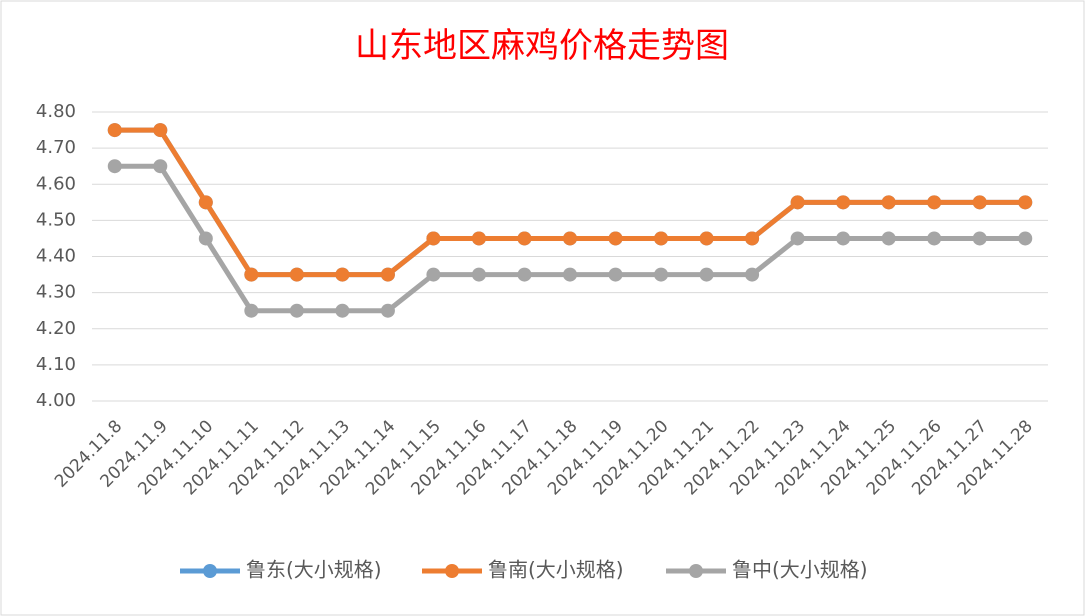 This screenshot has height=616, width=1085. What do you see at coordinates (56, 364) in the screenshot?
I see `y-tick-label: 4.10` at bounding box center [56, 364].